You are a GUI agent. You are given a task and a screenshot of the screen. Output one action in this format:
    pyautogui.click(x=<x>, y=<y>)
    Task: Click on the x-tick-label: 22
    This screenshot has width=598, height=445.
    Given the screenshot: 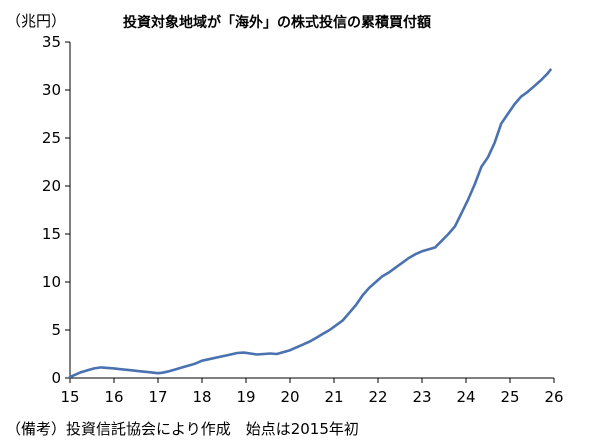 What is the action you would take?
    pyautogui.click(x=377, y=397)
    